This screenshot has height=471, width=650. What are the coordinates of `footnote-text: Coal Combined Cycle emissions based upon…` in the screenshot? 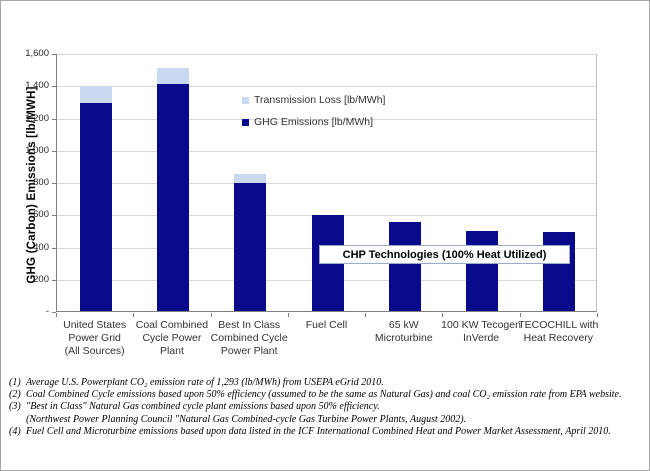 It's located at (324, 395).